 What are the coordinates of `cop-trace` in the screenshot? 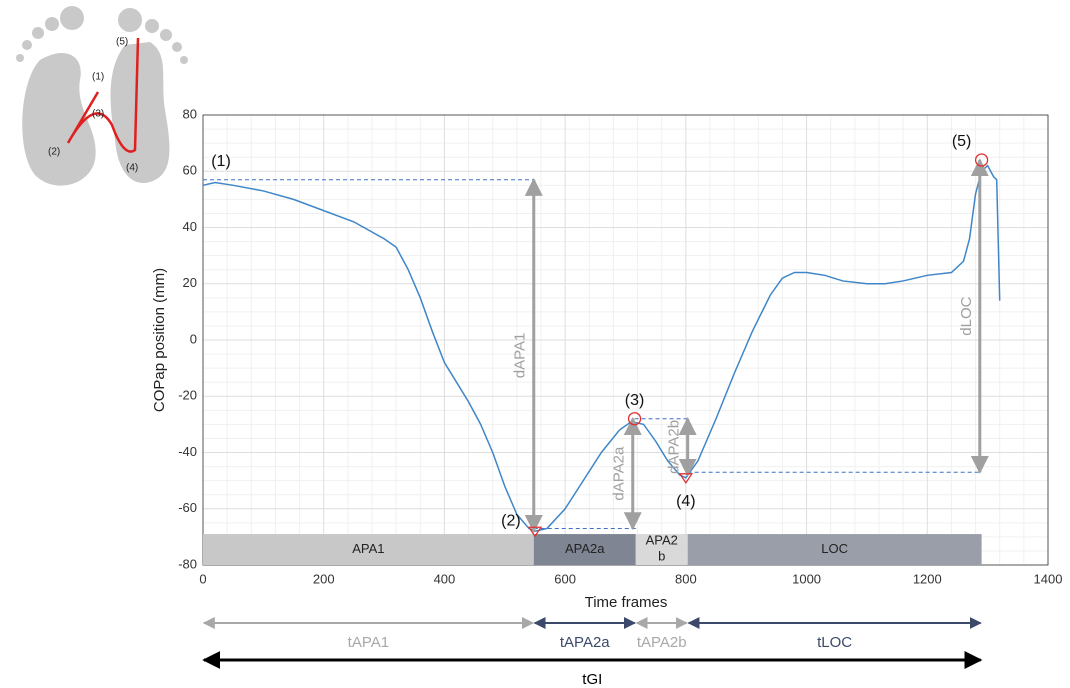 It's located at (103, 95).